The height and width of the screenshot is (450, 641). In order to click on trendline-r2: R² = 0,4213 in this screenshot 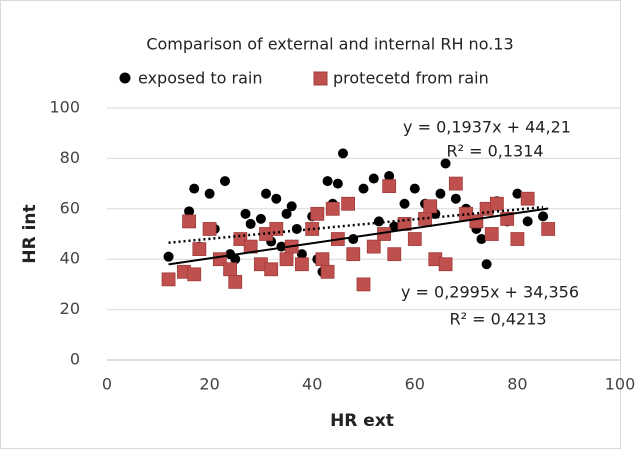, I will do `click(497, 319)`.